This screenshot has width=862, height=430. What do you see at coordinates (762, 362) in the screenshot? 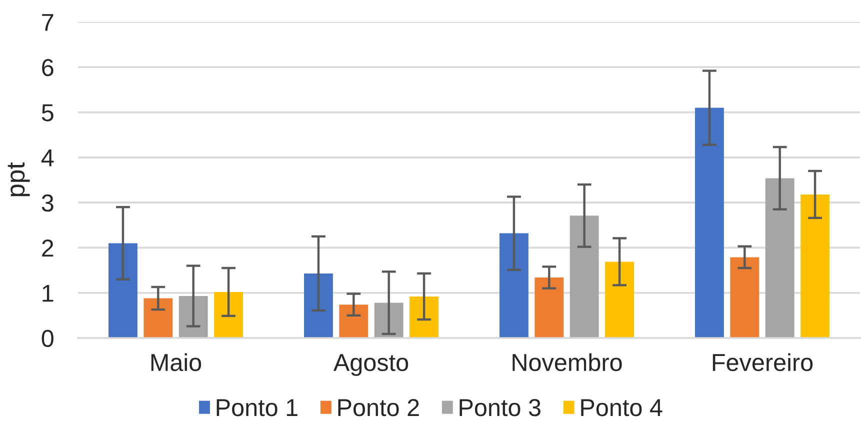
I see `x-tick-label: Fevereiro` at bounding box center [762, 362].